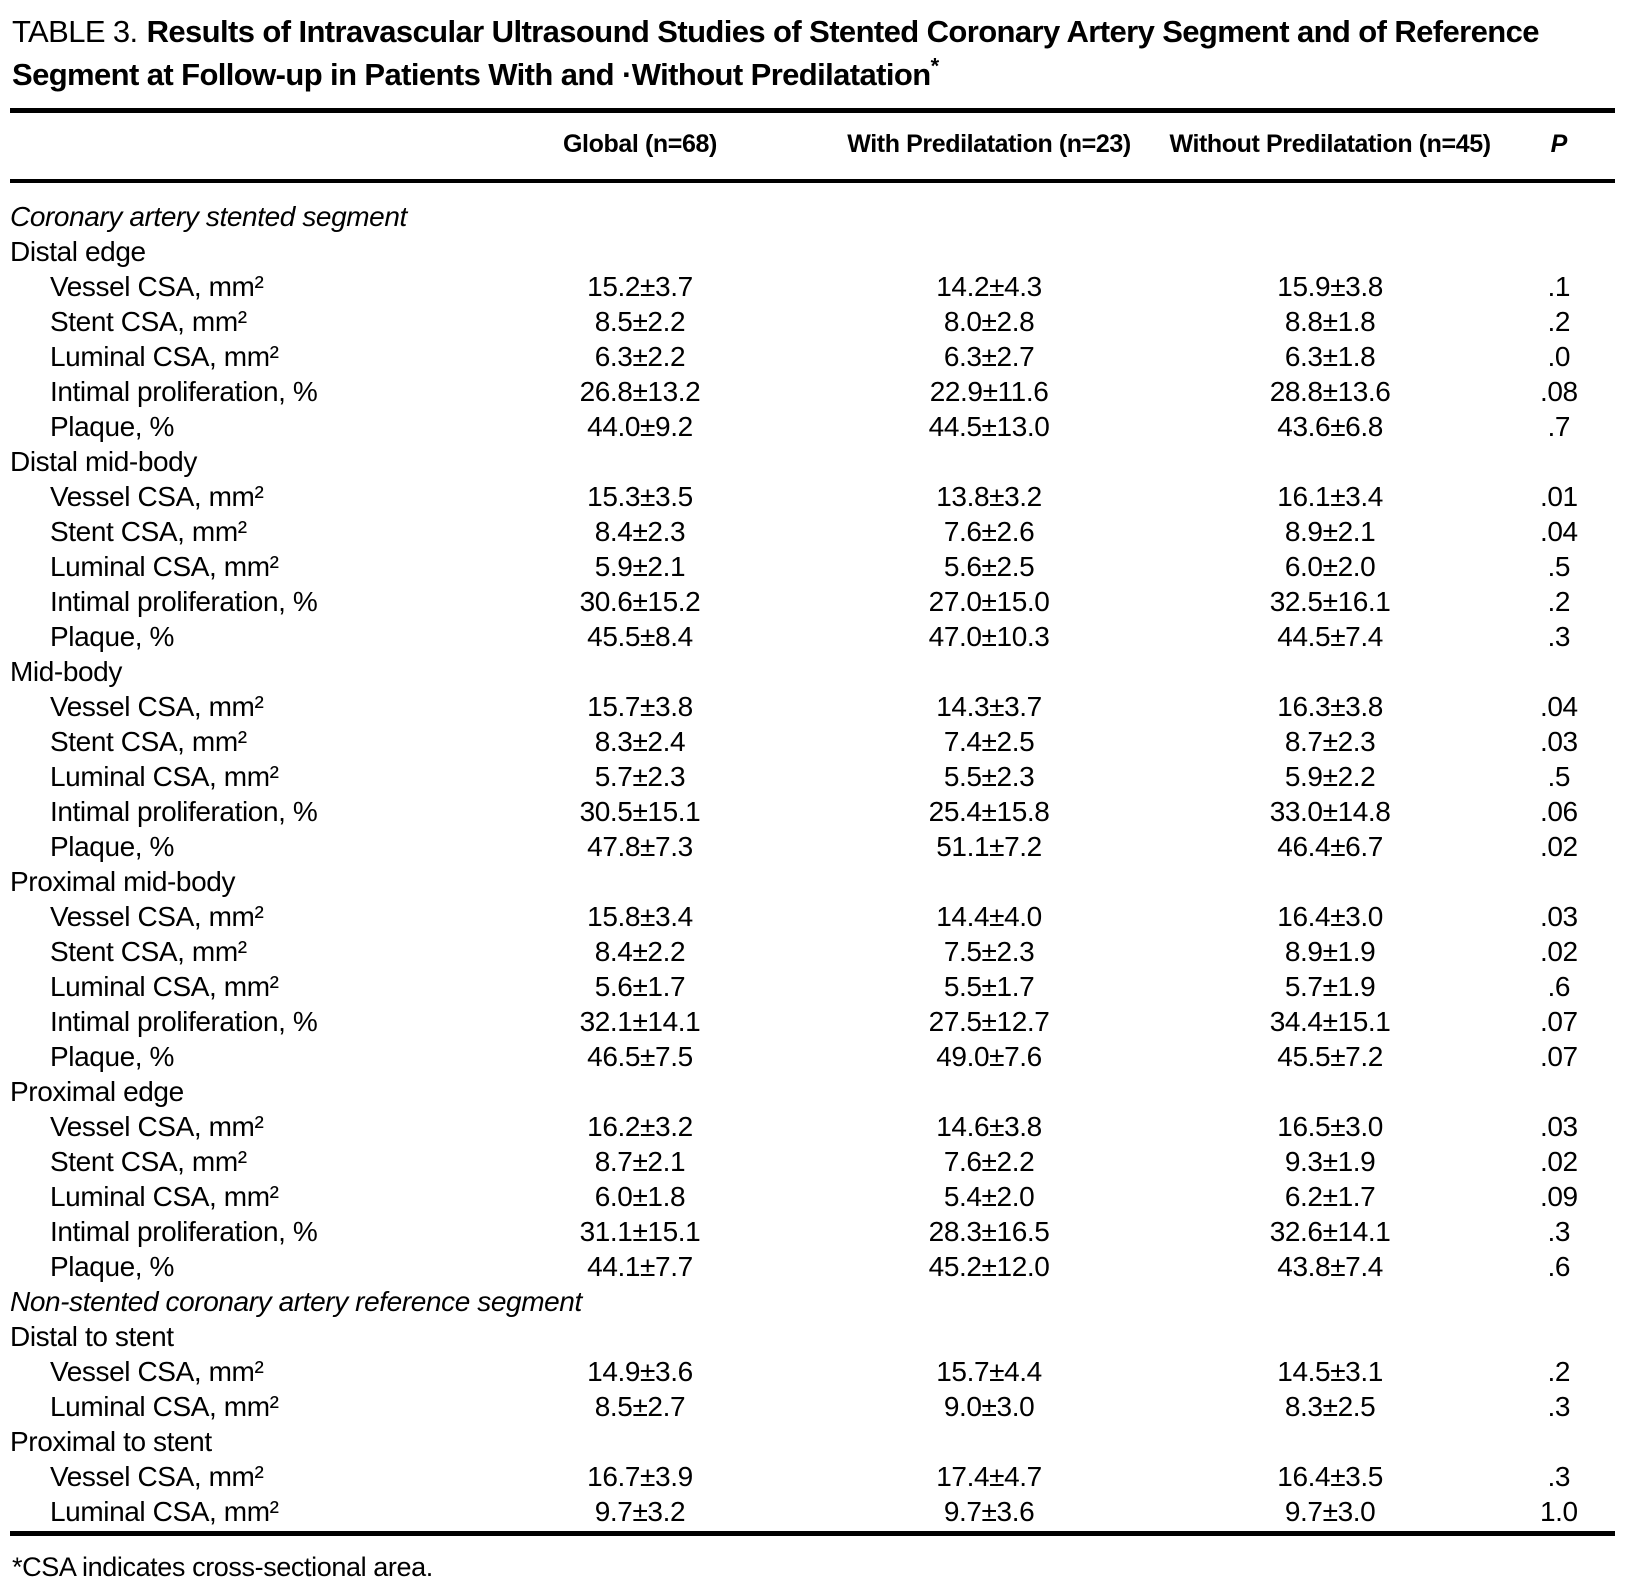 The width and height of the screenshot is (1627, 1593). What do you see at coordinates (989, 706) in the screenshot?
I see `with-predilatation-value: 14.3±3.7` at bounding box center [989, 706].